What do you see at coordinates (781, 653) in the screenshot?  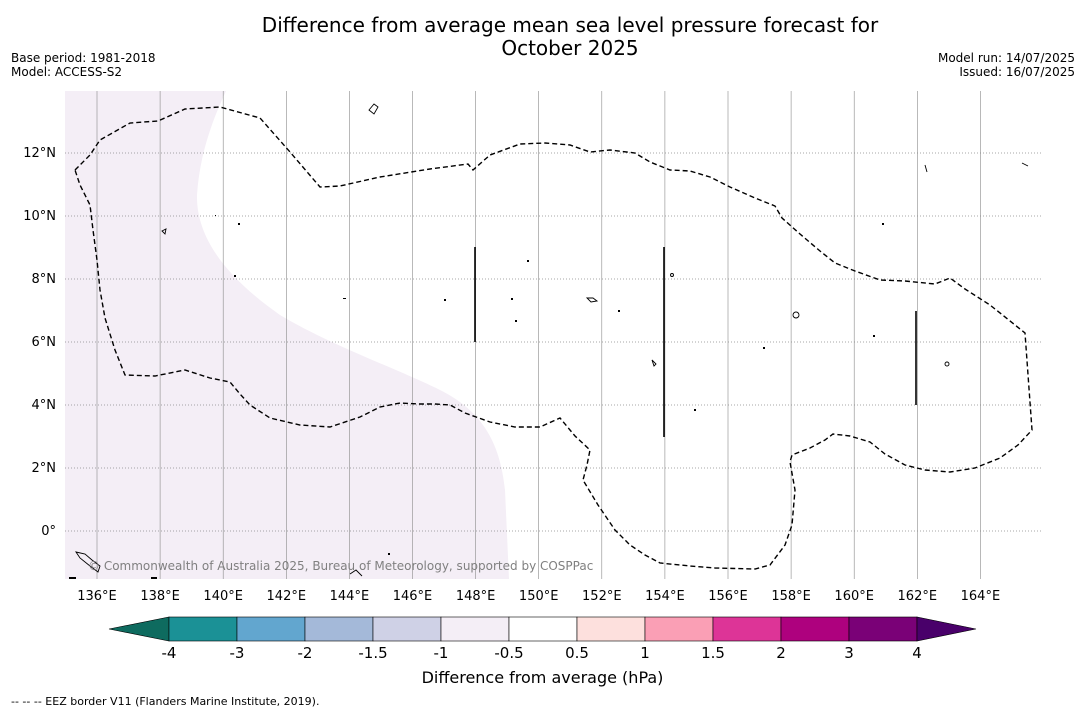 I see `colorbar-tick-label: 2` at bounding box center [781, 653].